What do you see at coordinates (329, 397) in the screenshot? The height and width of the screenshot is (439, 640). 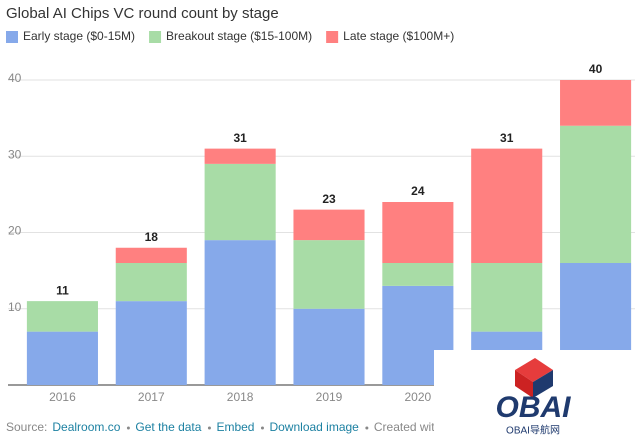 I see `x-tick-label: 2019` at bounding box center [329, 397].